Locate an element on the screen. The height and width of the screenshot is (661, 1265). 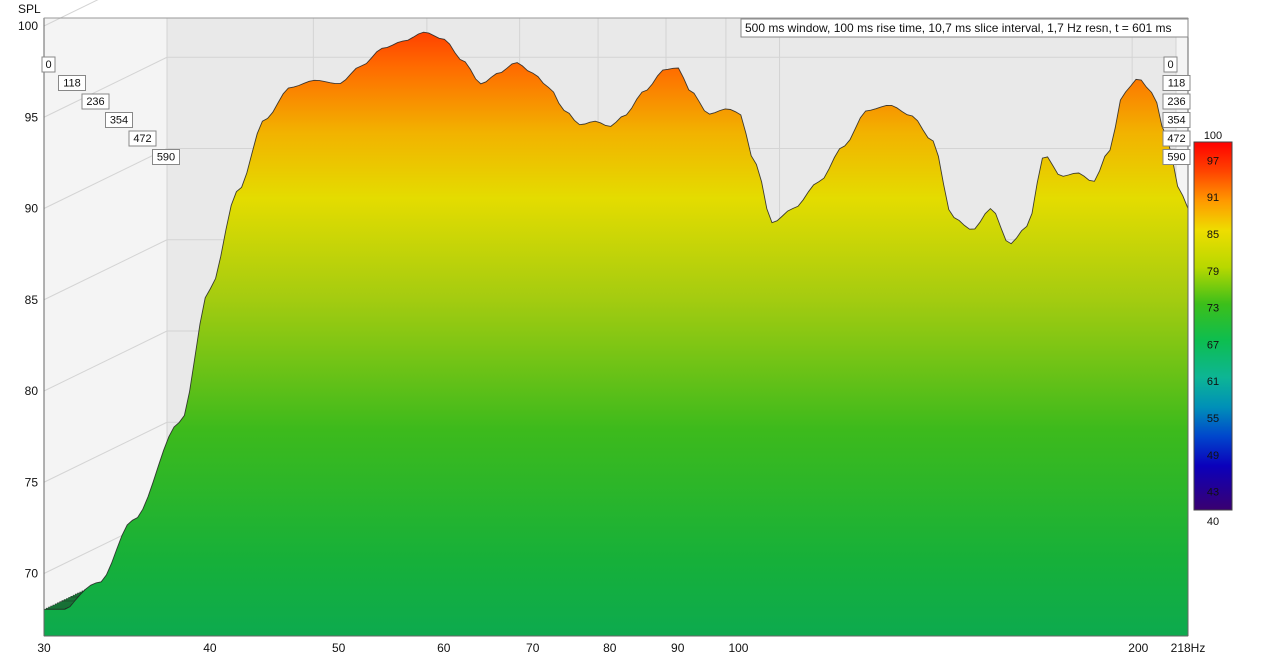
colorbar-gradient is located at coordinates (1213, 326).